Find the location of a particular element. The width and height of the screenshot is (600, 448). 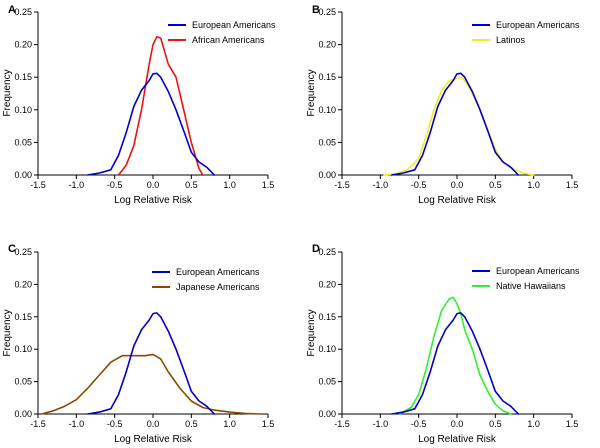

legend-label: Latinos is located at coordinates (511, 40).